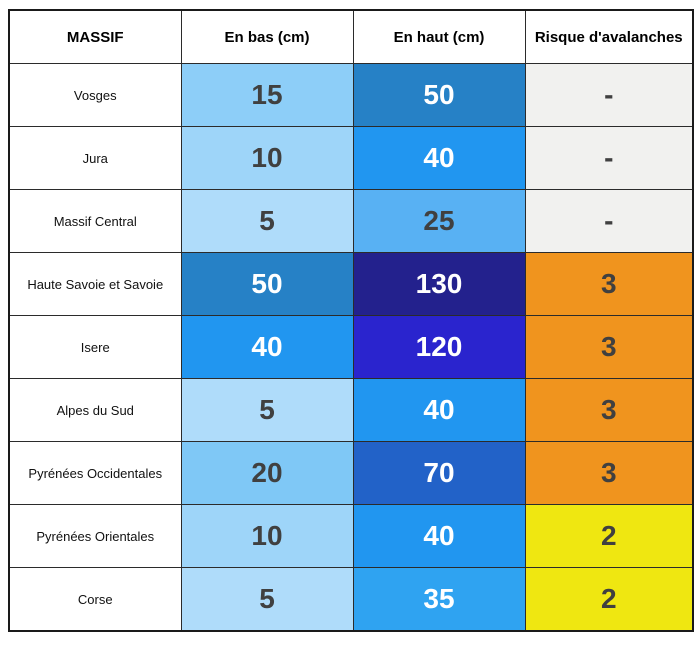  What do you see at coordinates (267, 36) in the screenshot?
I see `header-en-bas: En bas (cm)` at bounding box center [267, 36].